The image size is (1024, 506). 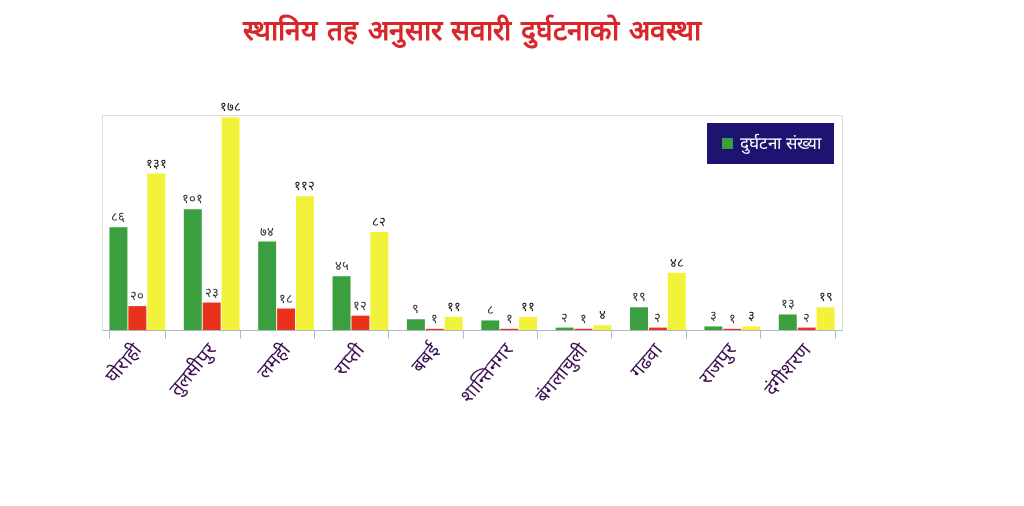 What do you see at coordinates (472, 32) in the screenshot?
I see `chart-title: स्थानिय तह अनुसार सवारी दुर्घटनाको अवस्था` at bounding box center [472, 32].